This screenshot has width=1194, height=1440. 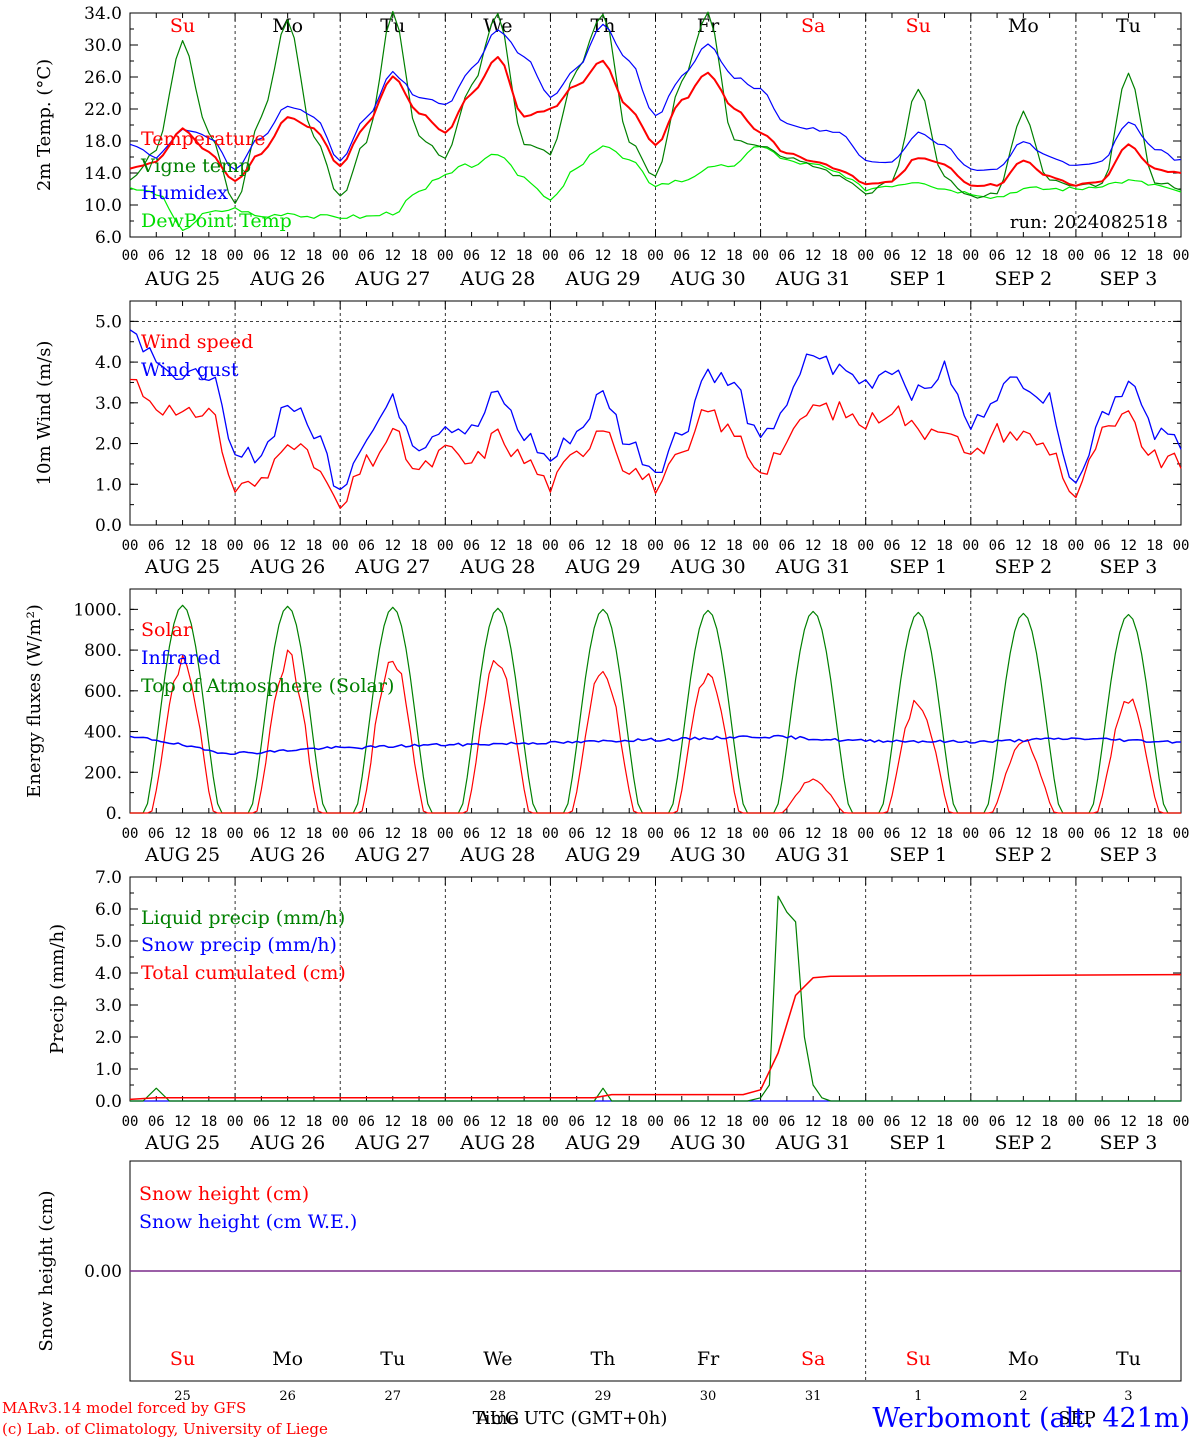 I want to click on date-label: AUG 30, so click(x=707, y=855).